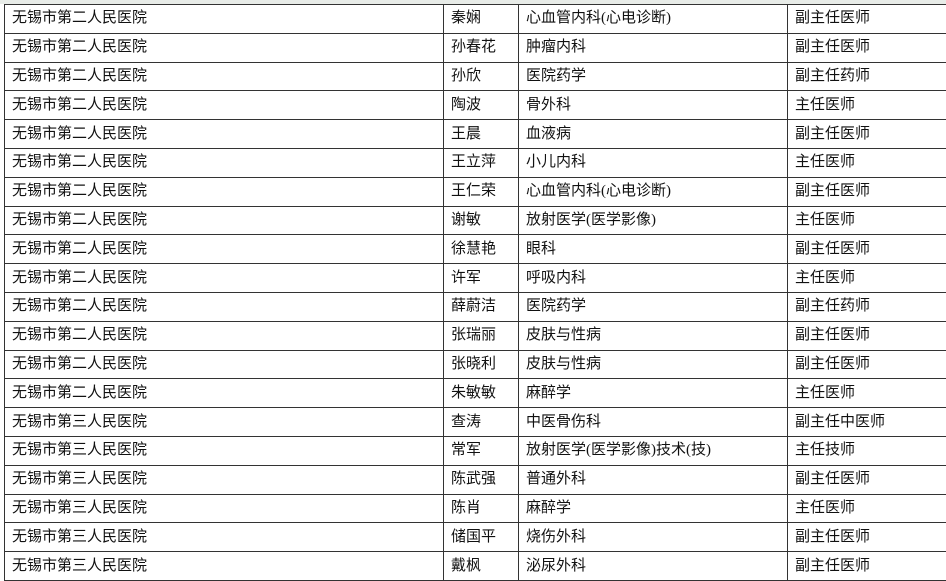 This screenshot has width=946, height=581. What do you see at coordinates (653, 278) in the screenshot?
I see `department-cell: 呼吸内科` at bounding box center [653, 278].